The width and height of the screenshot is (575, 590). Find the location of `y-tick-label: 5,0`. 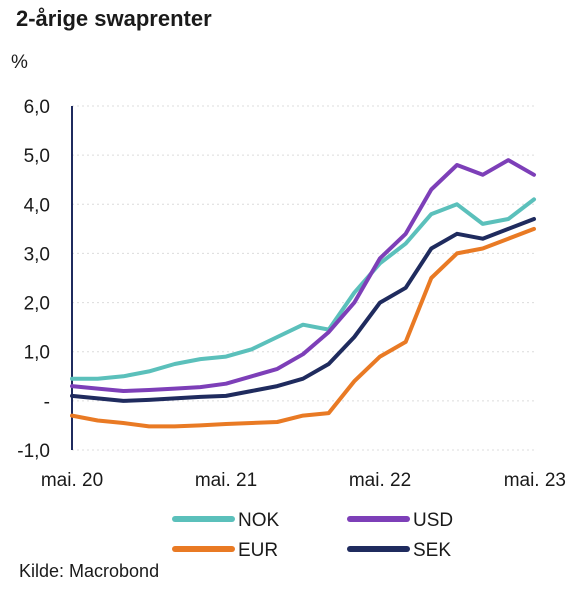

y-tick-label: 5,0 is located at coordinates (37, 156).